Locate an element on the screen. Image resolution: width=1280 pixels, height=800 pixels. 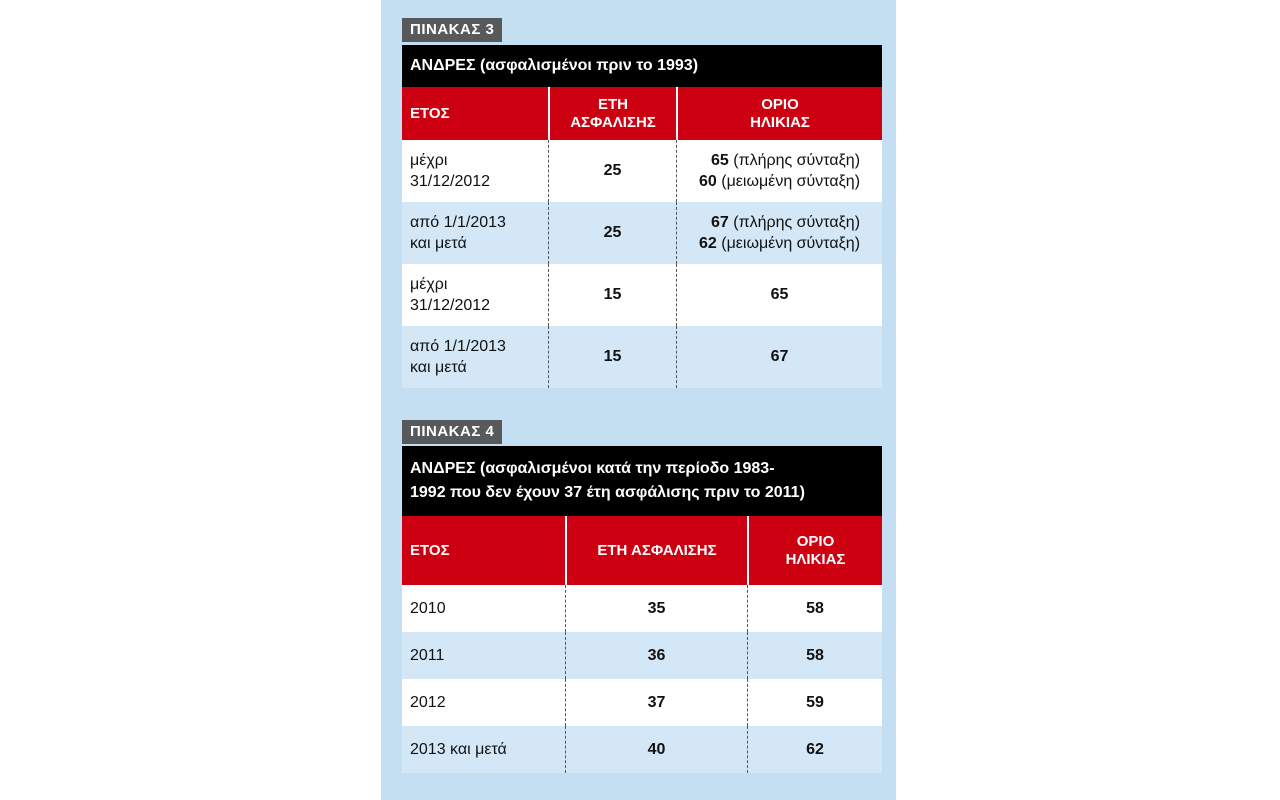
table4-header-row: ΕΤΟΣ ΕΤΗ ΑΣΦΑΛΙΣΗΣ ΟΡΙΟ ΗΛΙΚΙΑΣ is located at coordinates (642, 550).